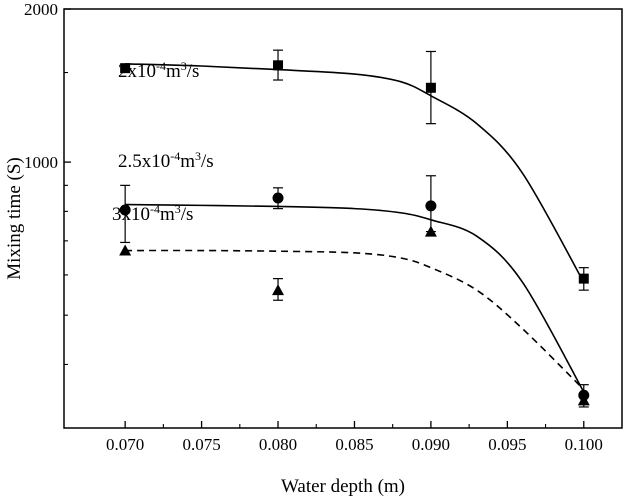  I want to click on series-label-1: 2x10-4m3/s, so click(158, 70).